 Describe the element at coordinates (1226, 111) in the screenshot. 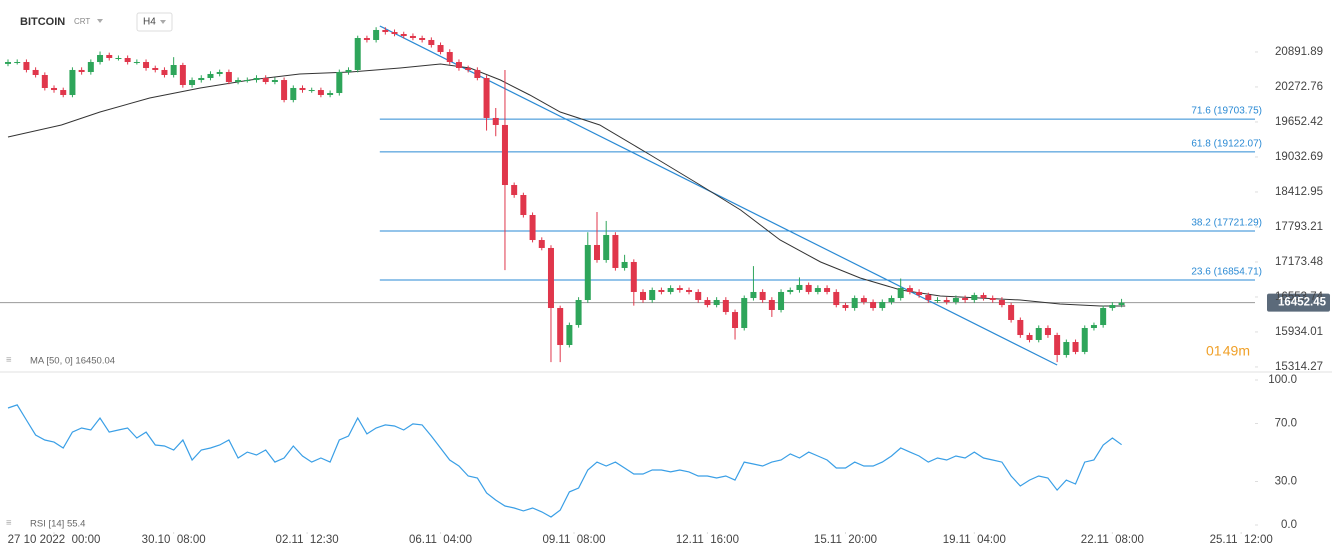

I see `fib-label: 71.6 (19703.75)` at that location.